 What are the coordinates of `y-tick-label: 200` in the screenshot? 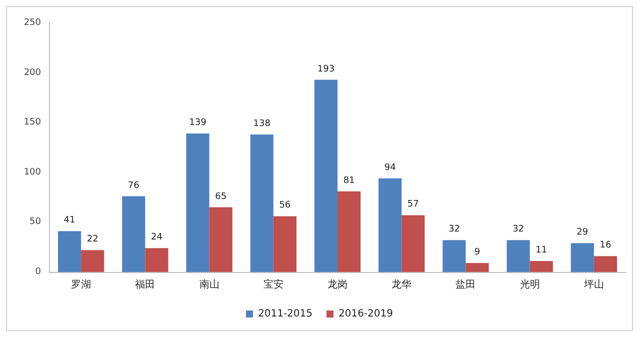 It's located at (33, 73).